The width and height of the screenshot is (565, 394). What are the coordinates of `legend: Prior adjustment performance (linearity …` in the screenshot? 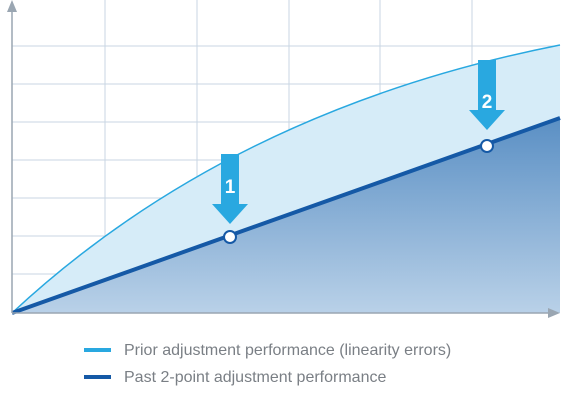 It's located at (267, 364).